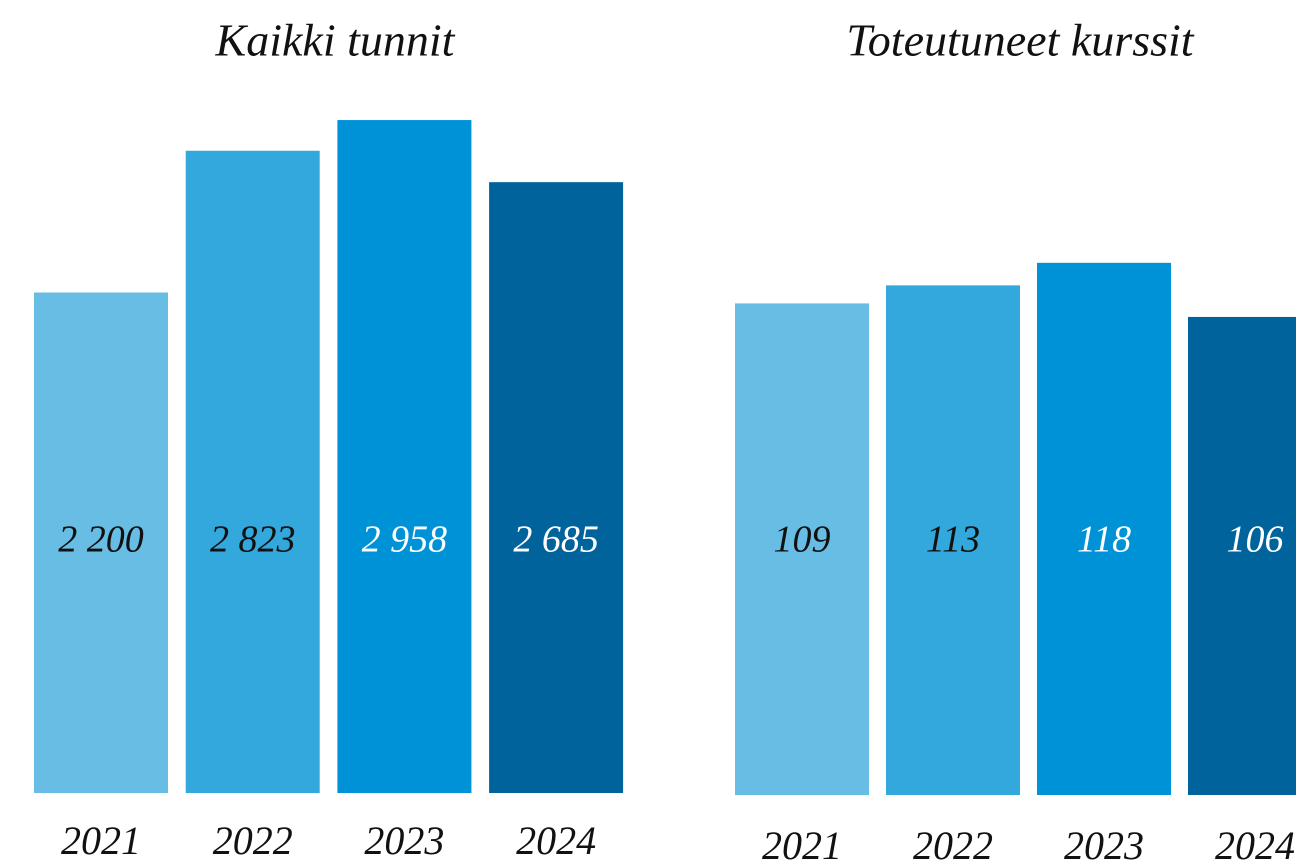 This screenshot has width=1296, height=866. Describe the element at coordinates (253, 540) in the screenshot. I see `value-label: 2 823` at that location.